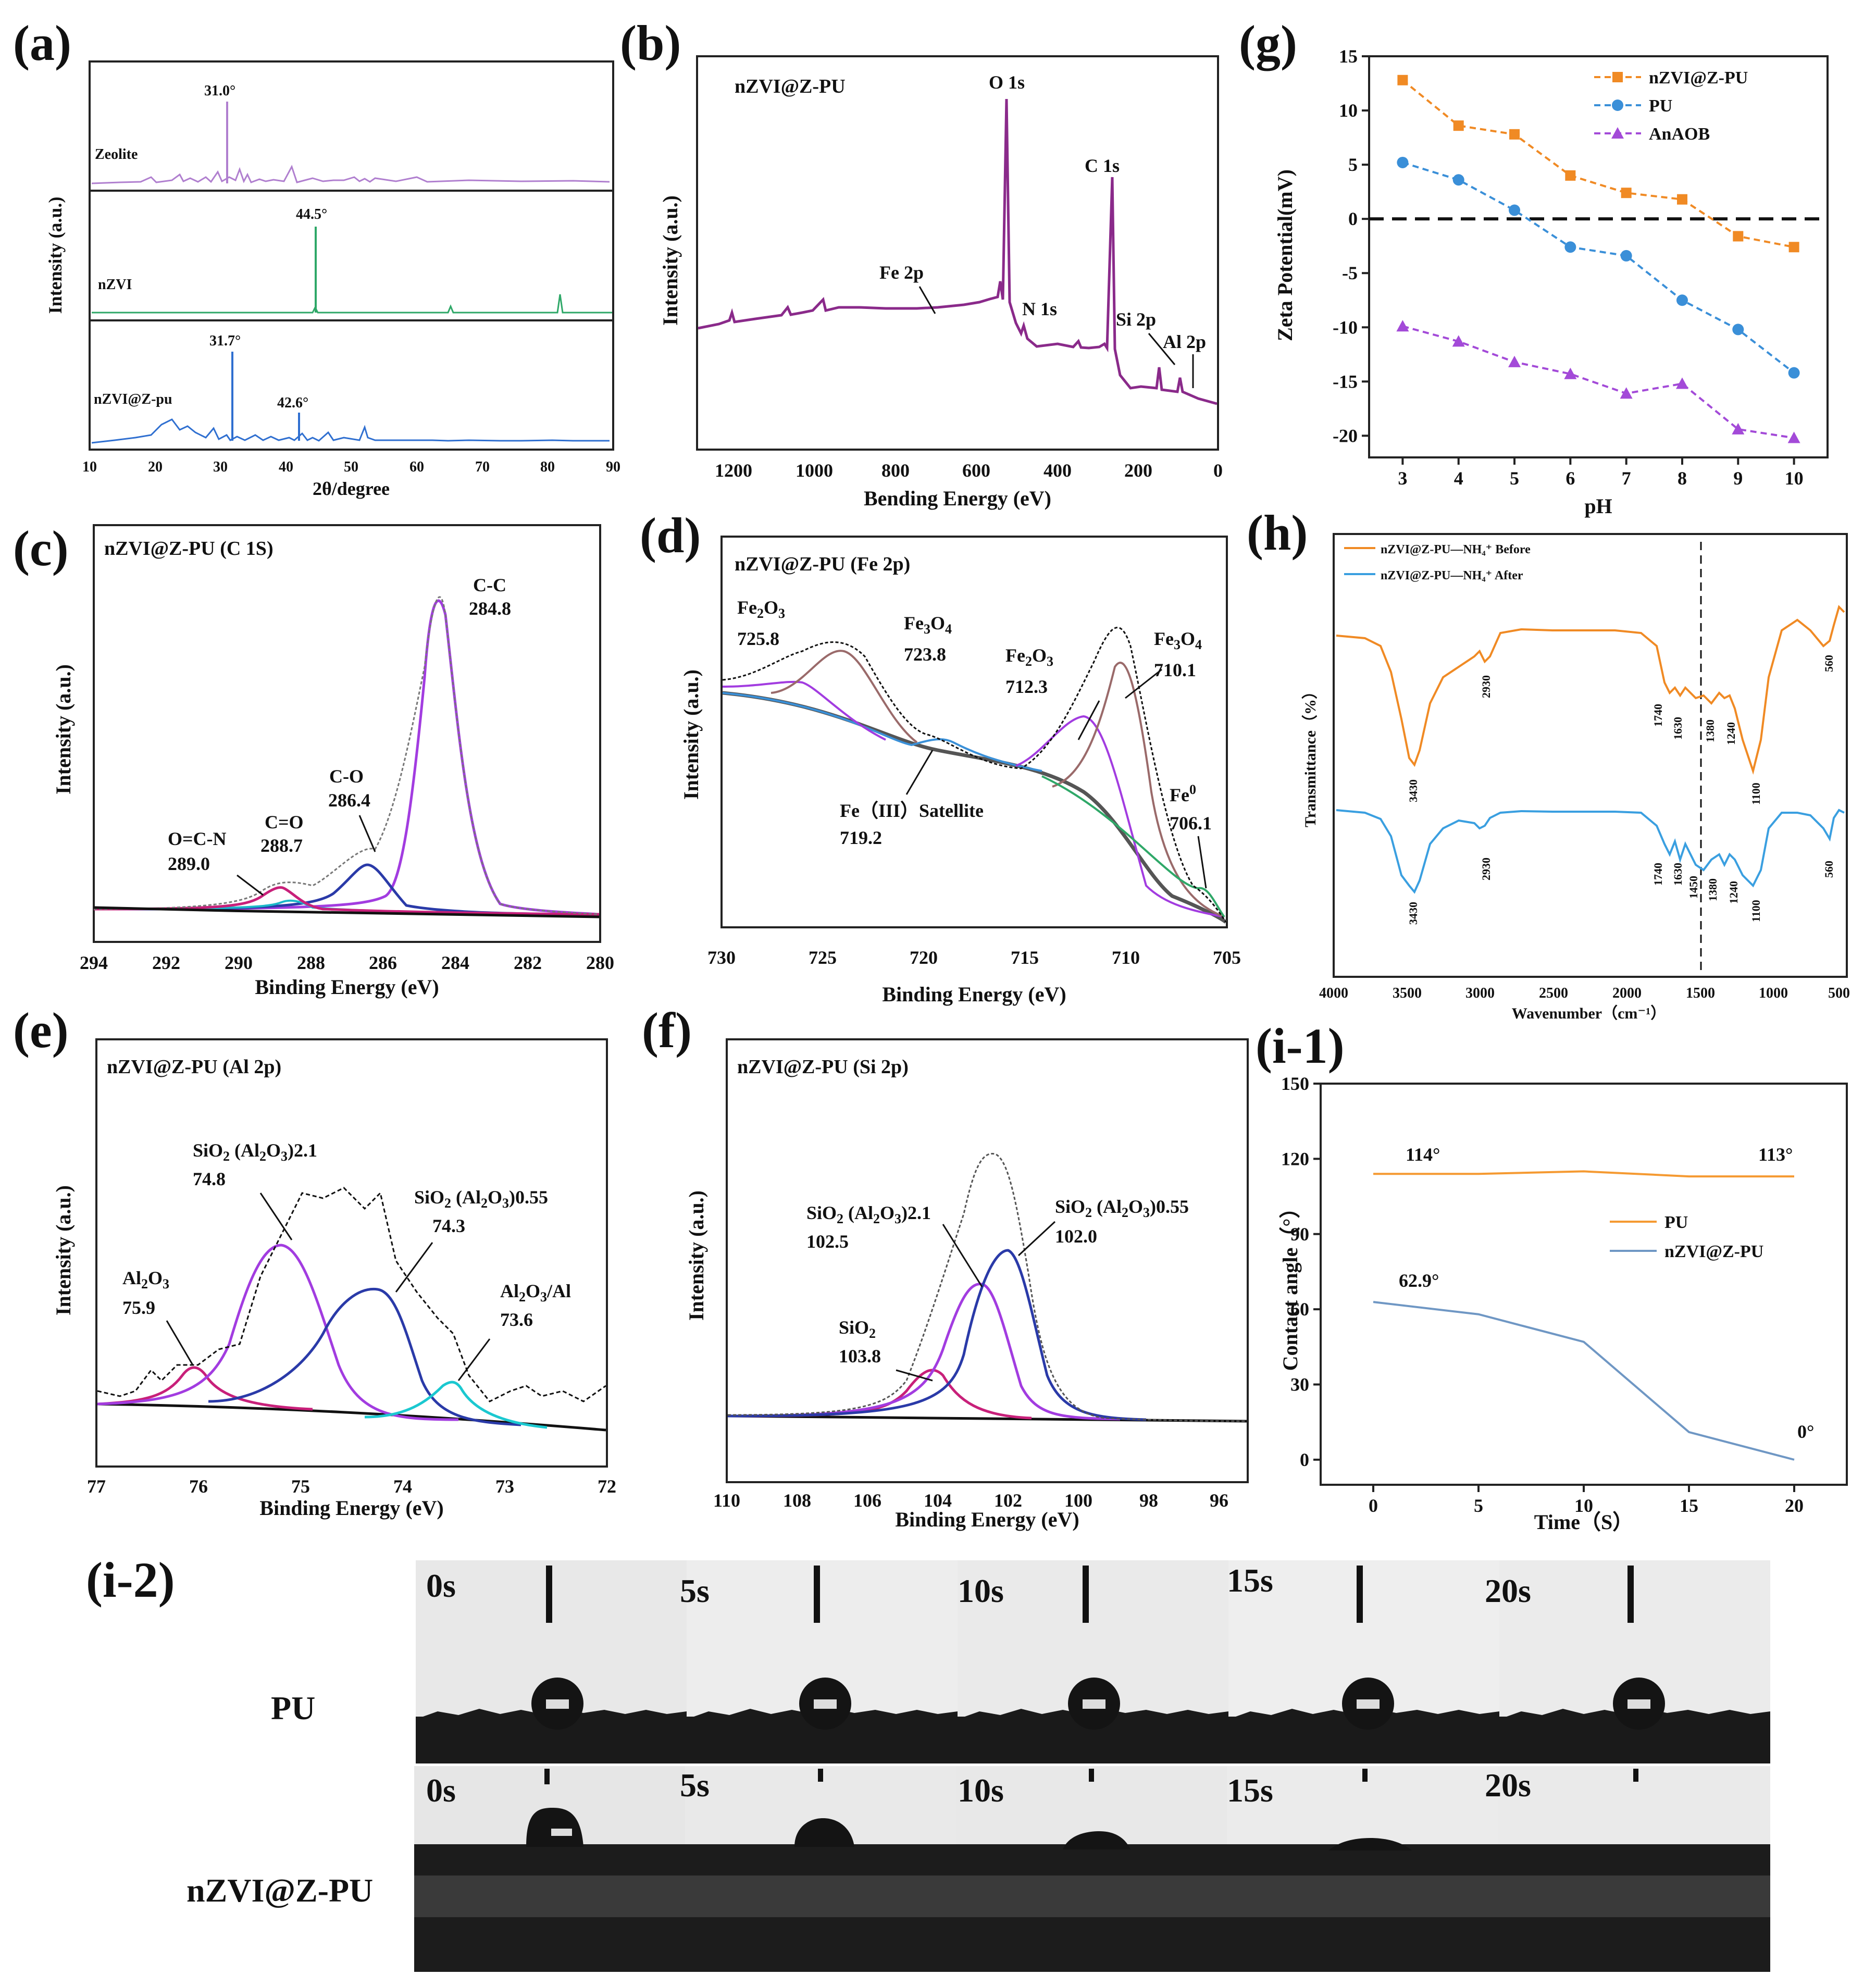 This screenshot has width=1876, height=1975. Describe the element at coordinates (1730, 733) in the screenshot. I see `ftir-before-peak-label: 1240` at that location.